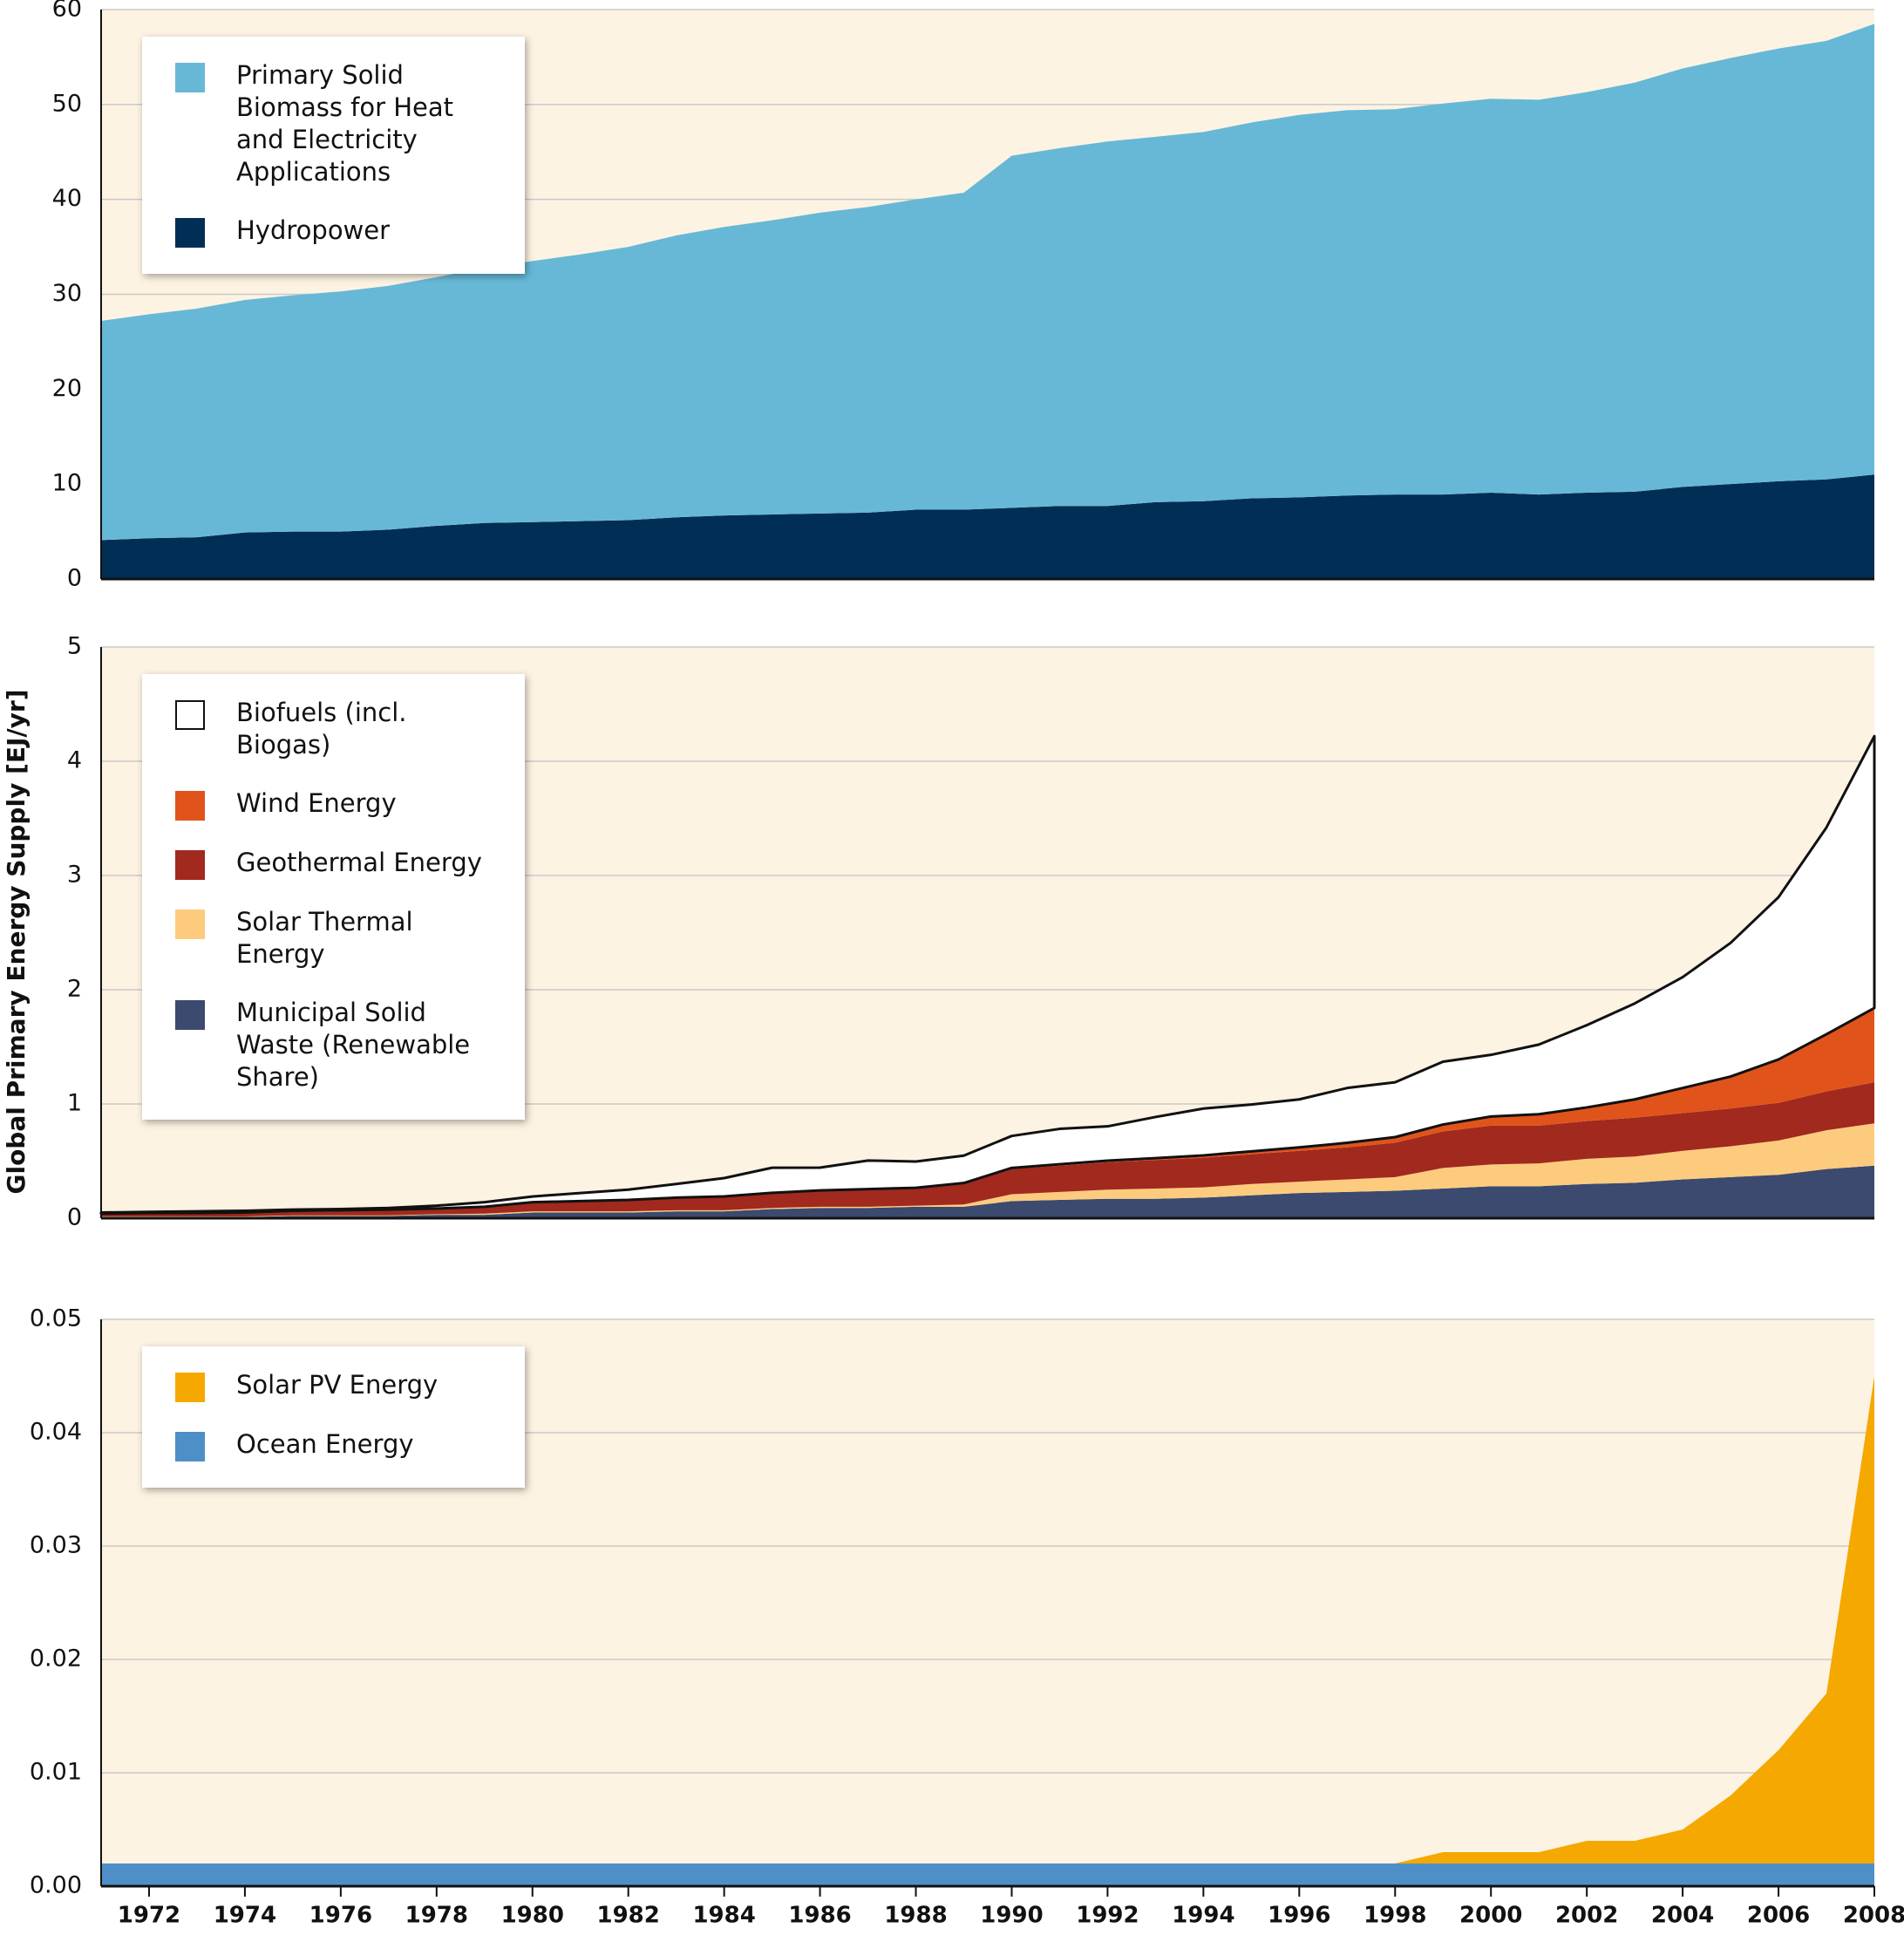  Describe the element at coordinates (915, 1916) in the screenshot. I see `x-tick-label: 1988` at that location.